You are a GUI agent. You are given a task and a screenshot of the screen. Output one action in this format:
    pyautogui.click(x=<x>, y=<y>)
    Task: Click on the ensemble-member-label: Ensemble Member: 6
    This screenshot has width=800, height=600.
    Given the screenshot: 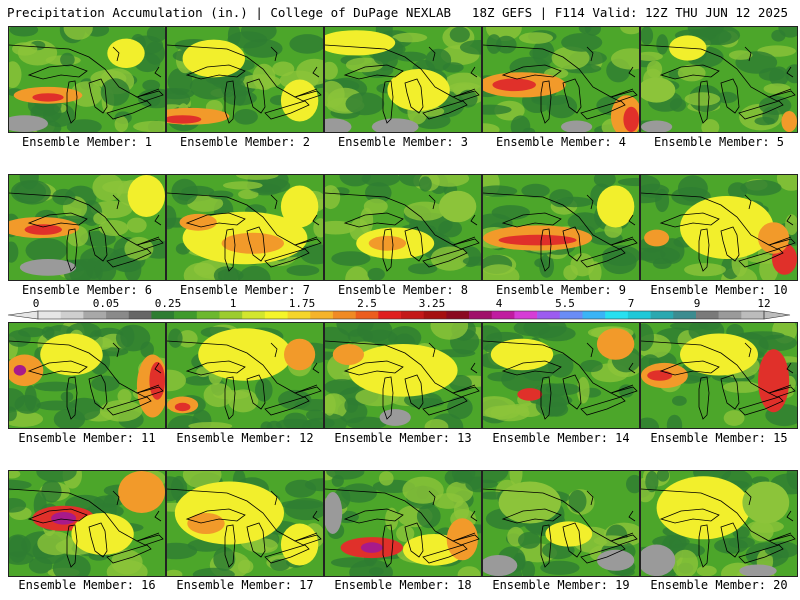 What is the action you would take?
    pyautogui.click(x=87, y=290)
    